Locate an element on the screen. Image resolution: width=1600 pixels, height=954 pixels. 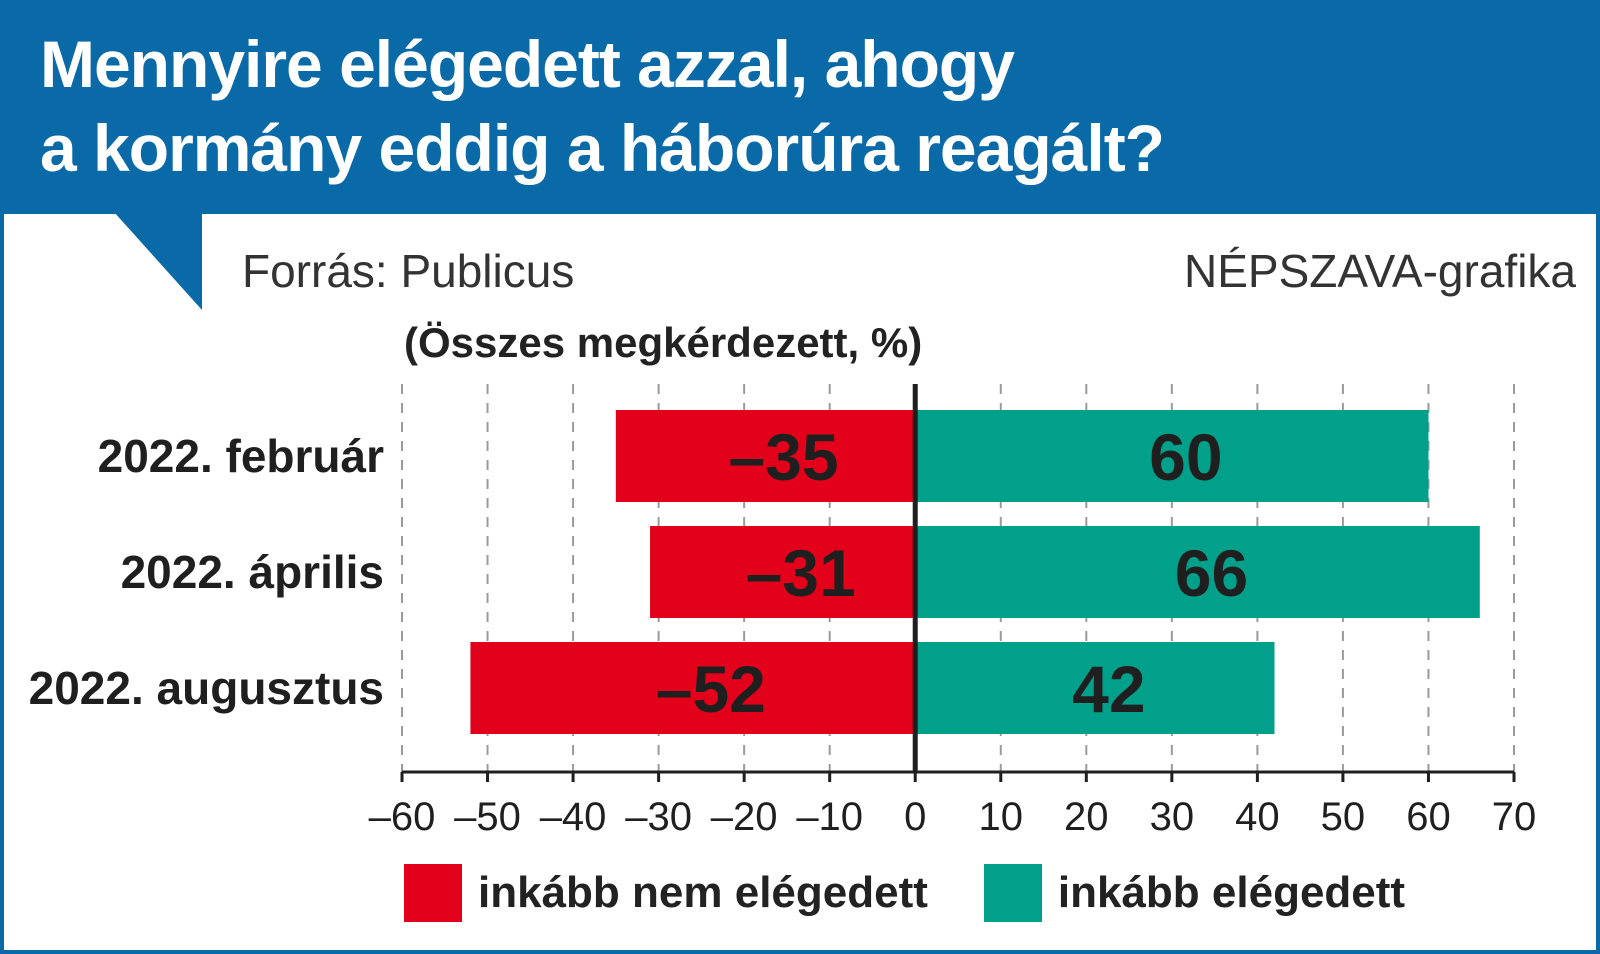
bar-value-labels: –35 60 –31 66 –52 42 is located at coordinates (952, 573).